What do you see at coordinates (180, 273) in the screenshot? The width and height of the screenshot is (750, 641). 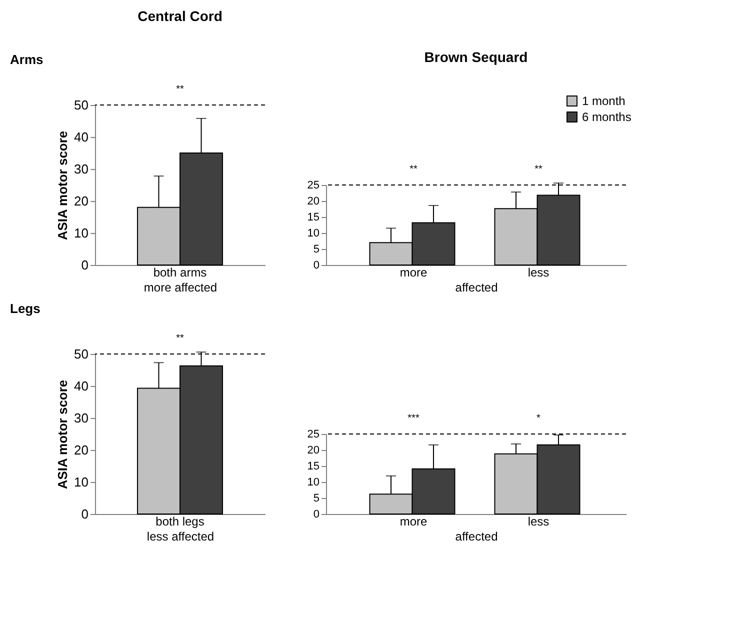 I see `x-tick-label: both arms` at bounding box center [180, 273].